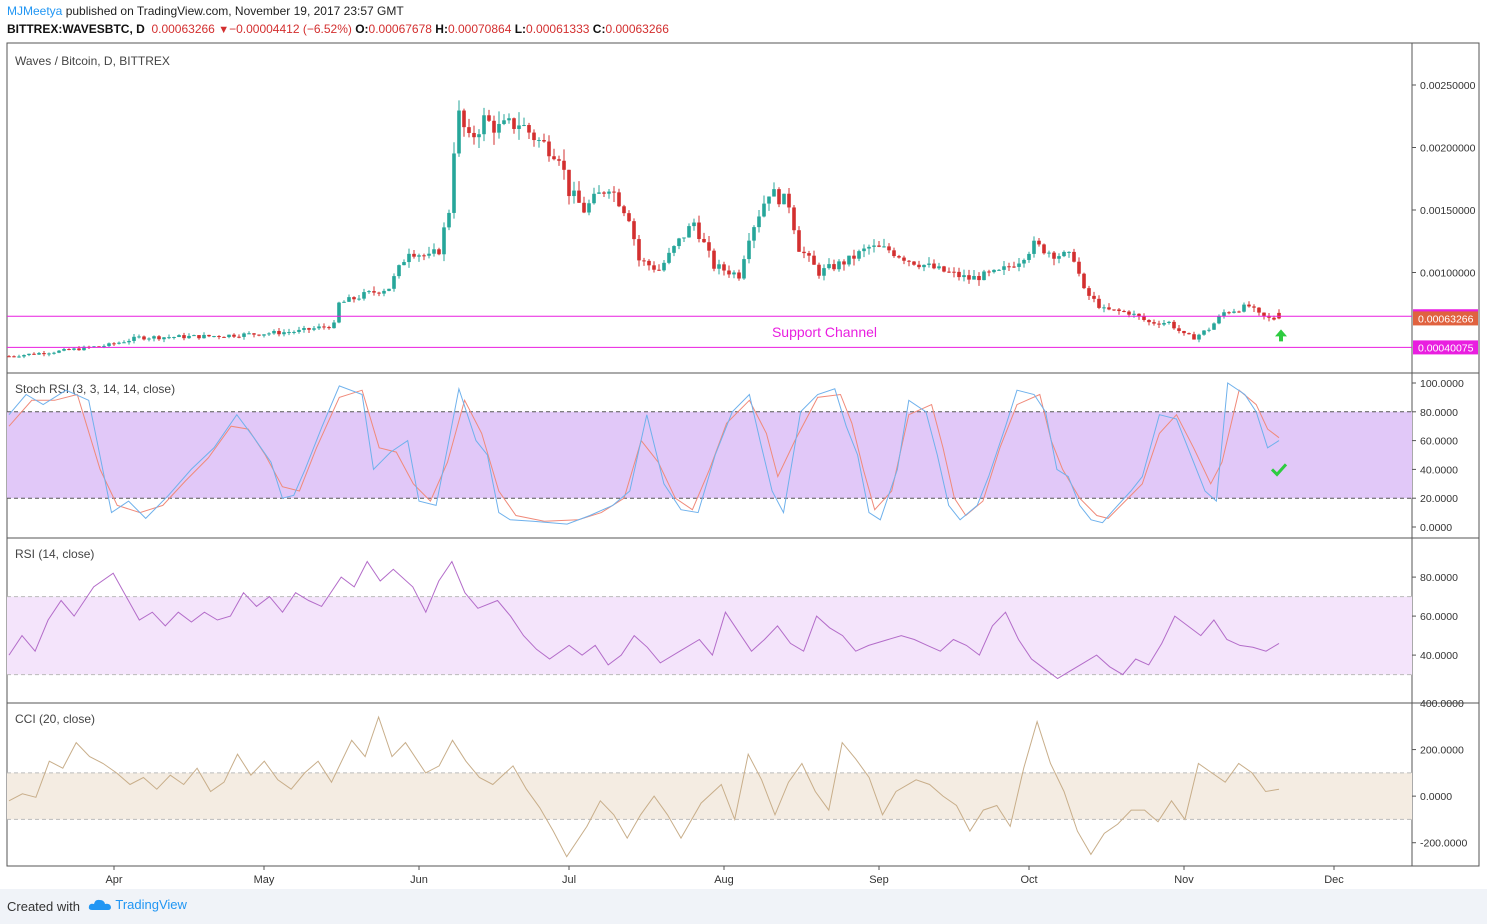 The image size is (1487, 924). What do you see at coordinates (290, 29) in the screenshot?
I see `price-change: −0.00004412 (−6.52%)` at bounding box center [290, 29].